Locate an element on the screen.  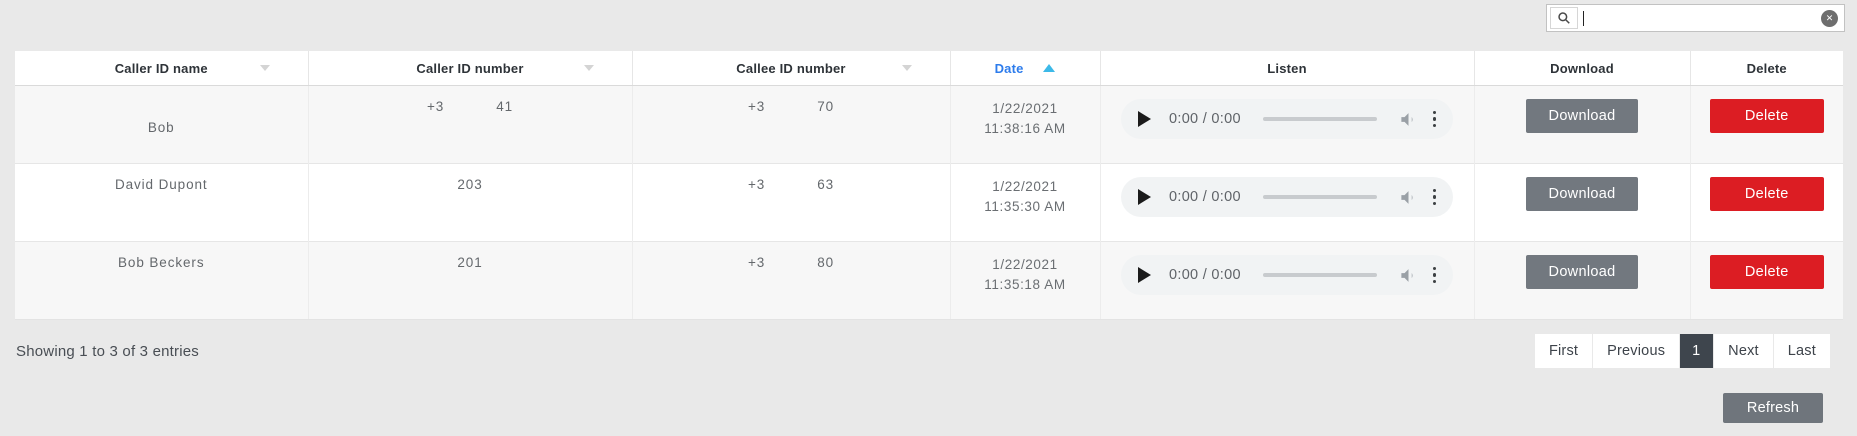
column-header-caller-id-number: Caller ID number is located at coordinates (470, 68).